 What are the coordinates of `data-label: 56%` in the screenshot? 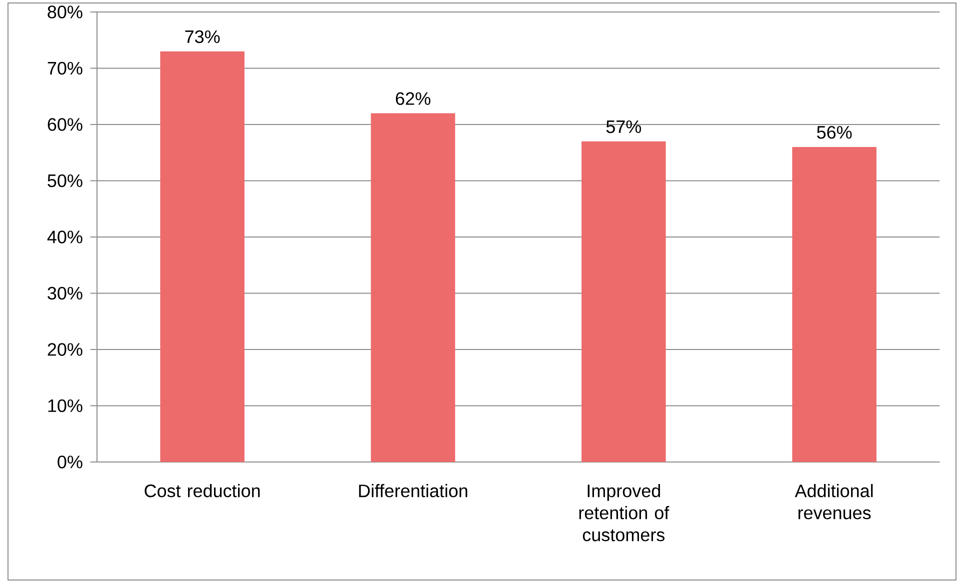 It's located at (834, 132).